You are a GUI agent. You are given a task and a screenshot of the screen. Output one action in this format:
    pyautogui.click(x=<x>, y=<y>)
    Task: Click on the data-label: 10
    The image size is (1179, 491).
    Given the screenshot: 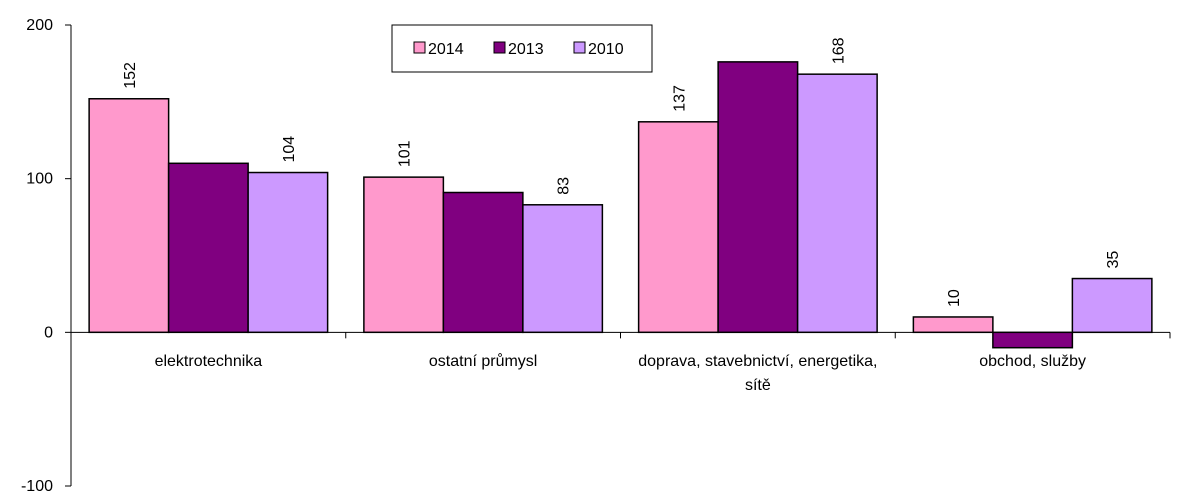 What is the action you would take?
    pyautogui.click(x=954, y=298)
    